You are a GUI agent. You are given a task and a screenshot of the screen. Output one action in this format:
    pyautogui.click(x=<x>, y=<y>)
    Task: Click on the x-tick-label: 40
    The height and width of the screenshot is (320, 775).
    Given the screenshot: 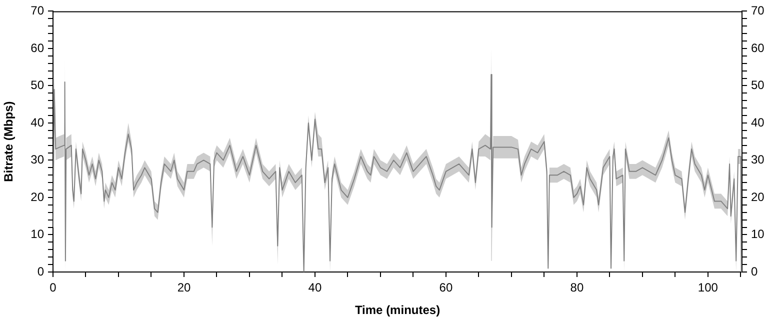 What is the action you would take?
    pyautogui.click(x=315, y=287)
    